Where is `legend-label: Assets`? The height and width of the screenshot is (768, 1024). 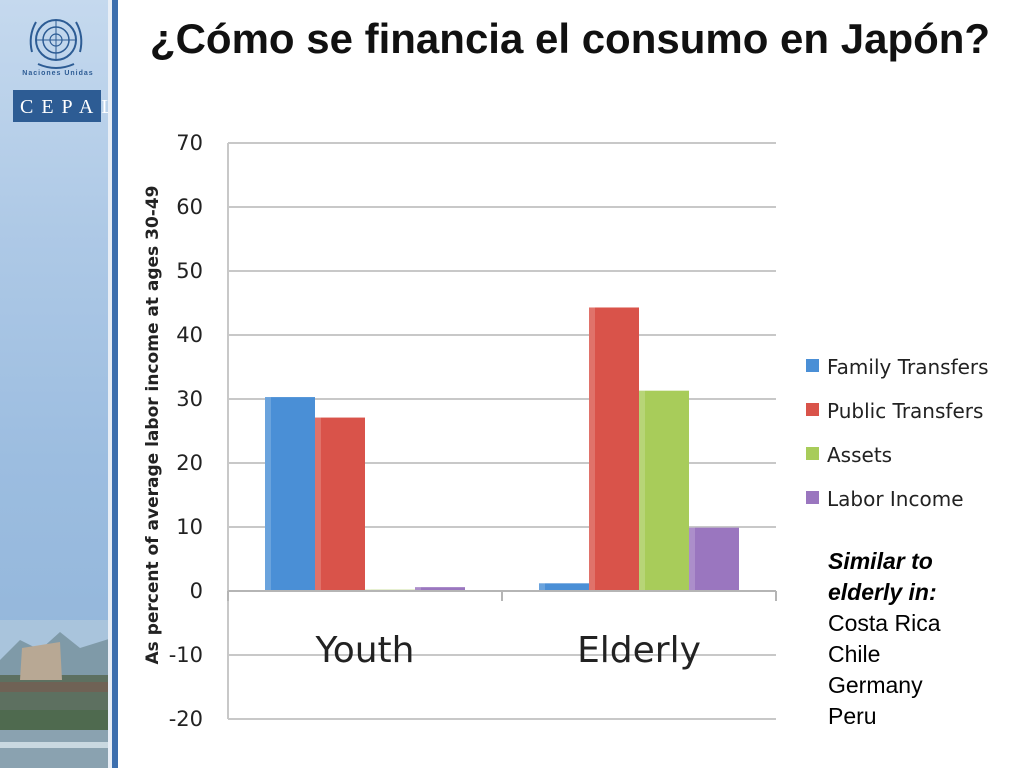 legend-label: Assets is located at coordinates (859, 455).